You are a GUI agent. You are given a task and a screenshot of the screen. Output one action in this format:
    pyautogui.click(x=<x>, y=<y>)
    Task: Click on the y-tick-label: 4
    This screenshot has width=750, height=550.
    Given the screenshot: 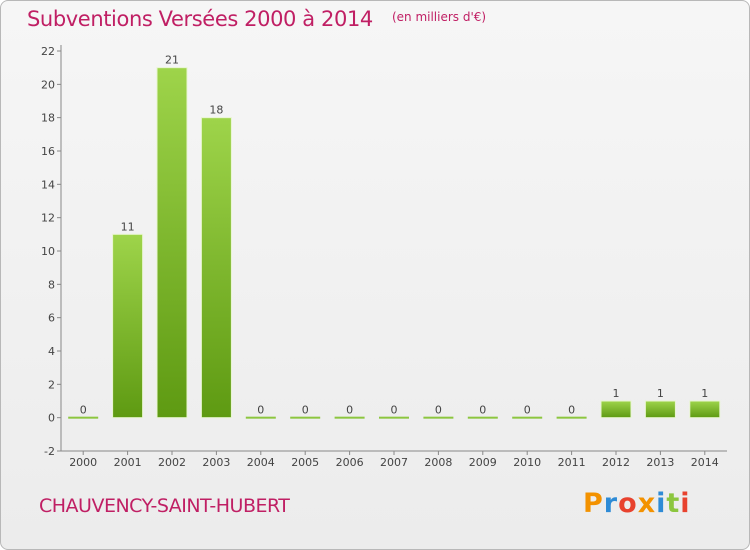 What is the action you would take?
    pyautogui.click(x=51, y=351)
    